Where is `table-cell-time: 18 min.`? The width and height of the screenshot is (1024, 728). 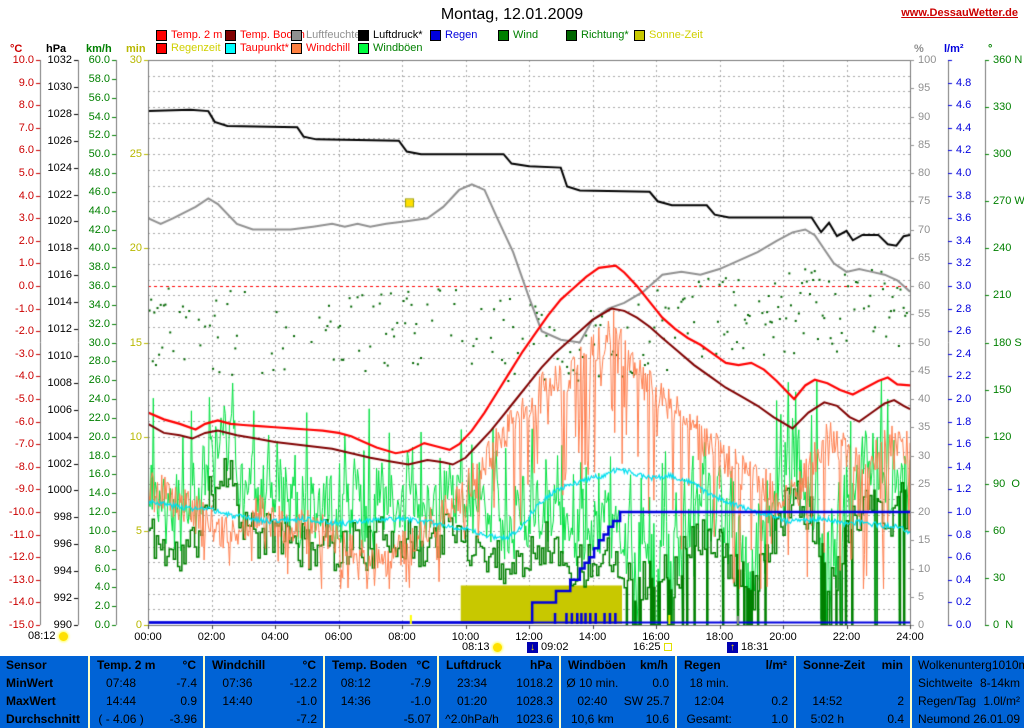
table-cell-time: 18 min. is located at coordinates (709, 683).